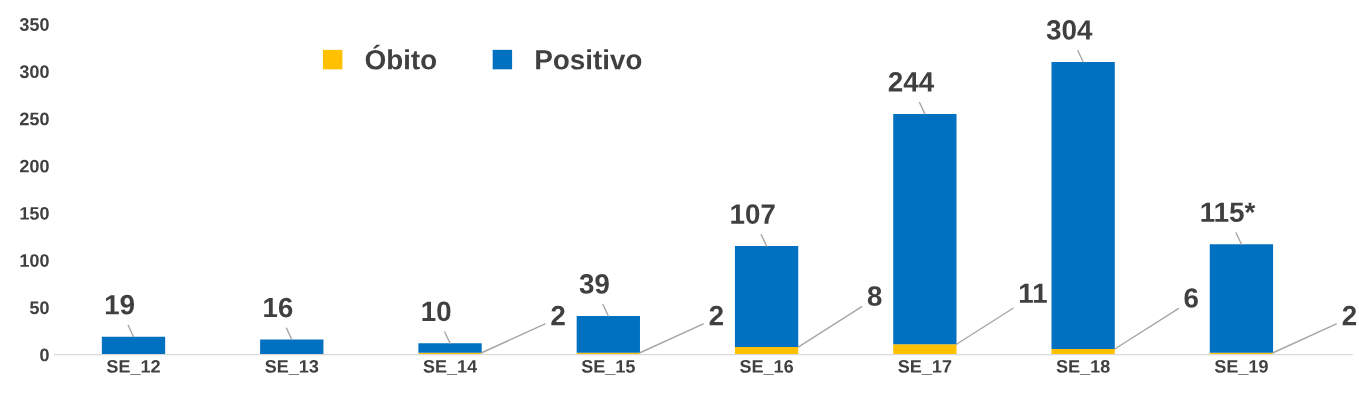 This screenshot has width=1359, height=403. I want to click on x-tick-label: SE_18, so click(1083, 367).